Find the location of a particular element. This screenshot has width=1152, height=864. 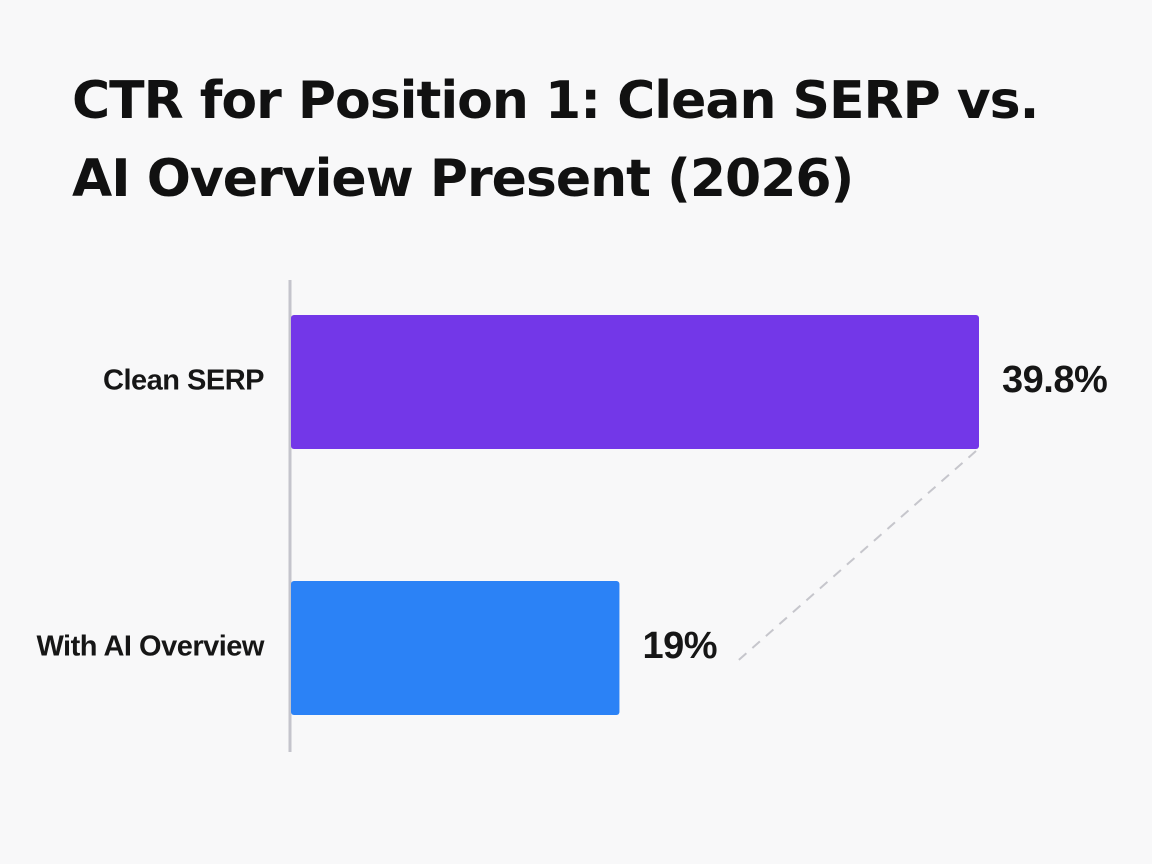

bar-clean-serp is located at coordinates (635, 382).